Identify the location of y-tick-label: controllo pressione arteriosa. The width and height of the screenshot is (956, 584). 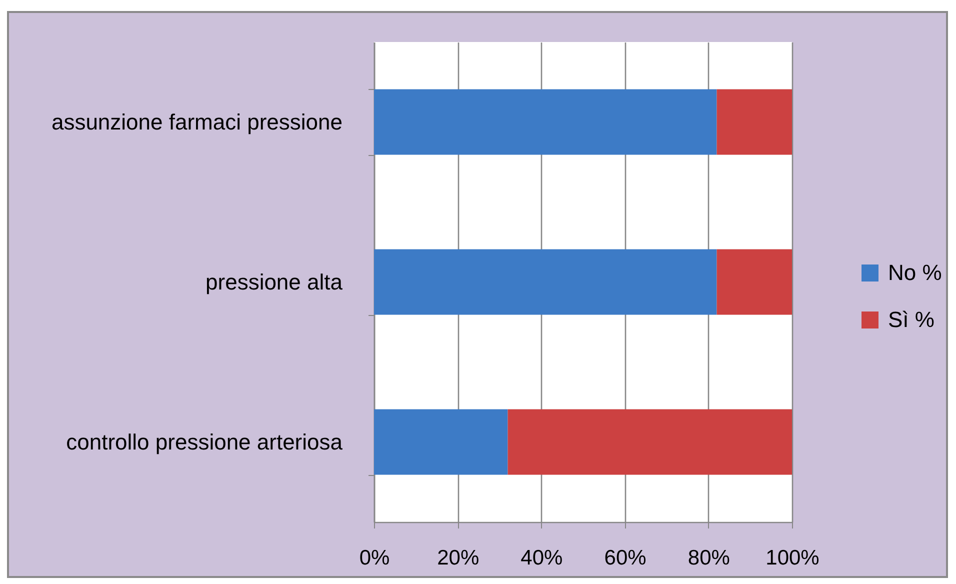
(205, 442).